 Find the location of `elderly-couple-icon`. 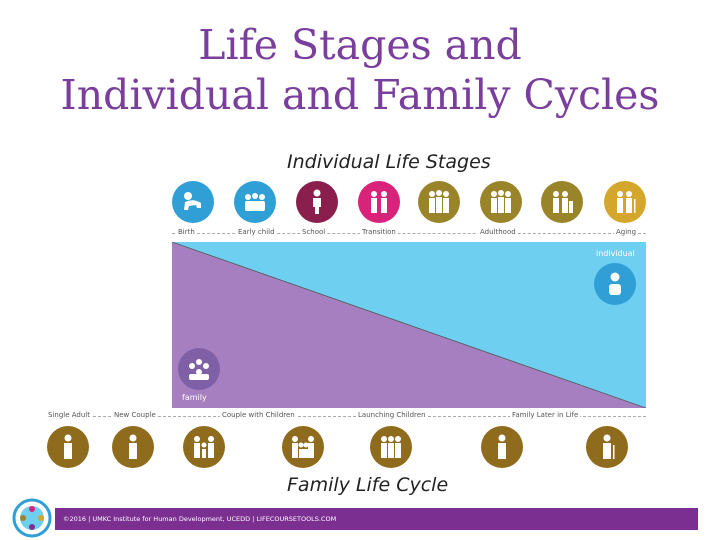

elderly-couple-icon is located at coordinates (626, 202).